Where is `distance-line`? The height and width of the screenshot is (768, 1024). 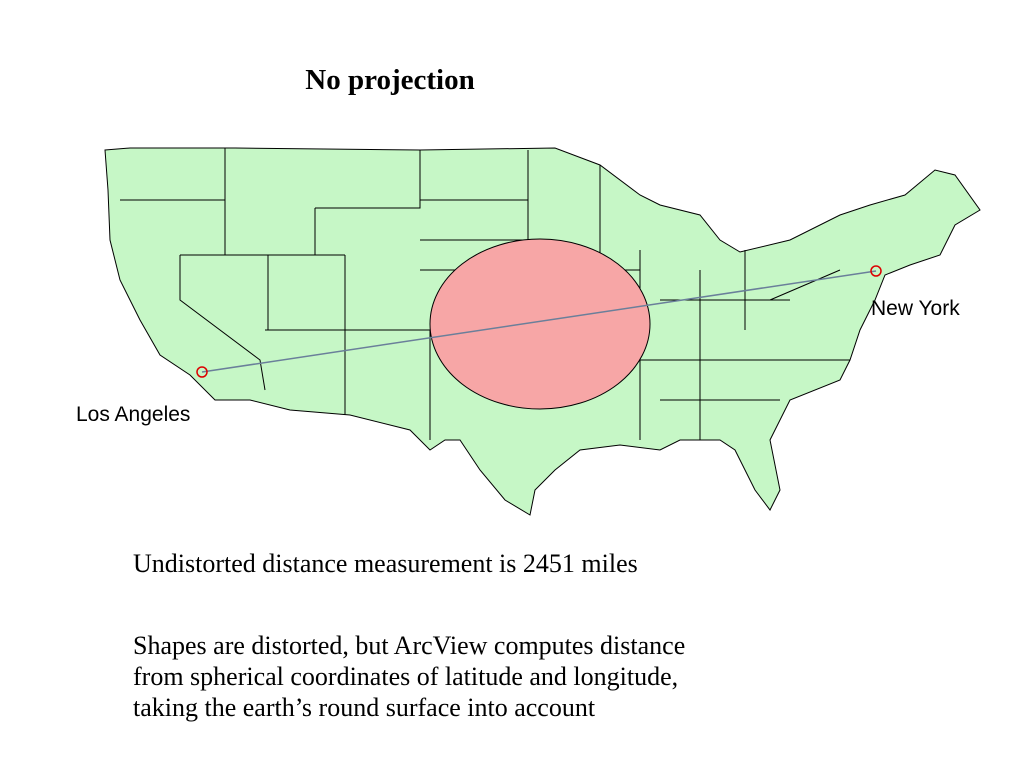
distance-line is located at coordinates (539, 321).